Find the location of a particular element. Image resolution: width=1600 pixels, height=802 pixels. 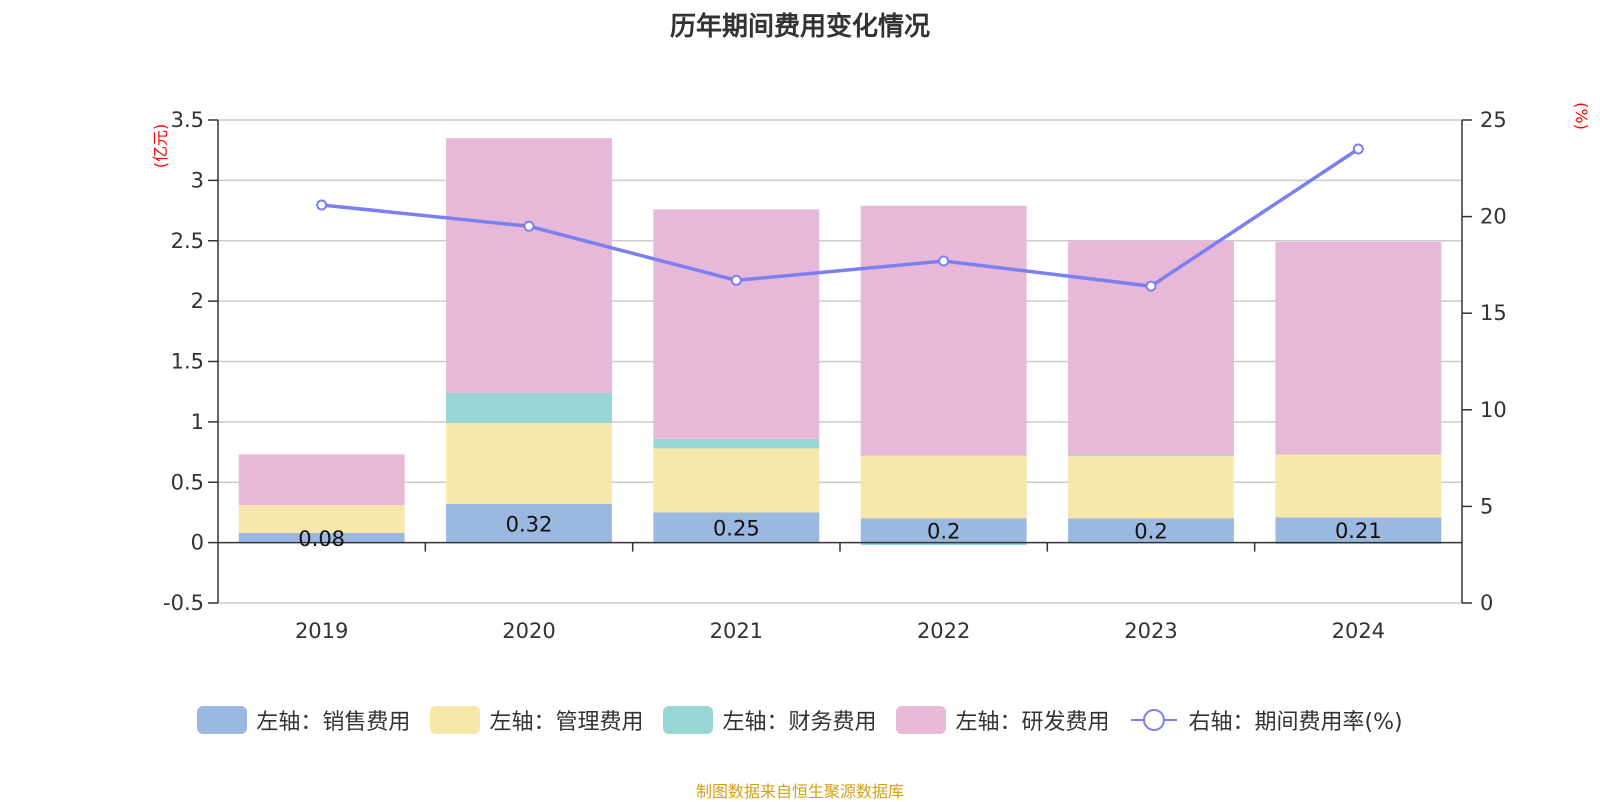

legend-item: 右轴：期间费用率(%) is located at coordinates (1266, 720).